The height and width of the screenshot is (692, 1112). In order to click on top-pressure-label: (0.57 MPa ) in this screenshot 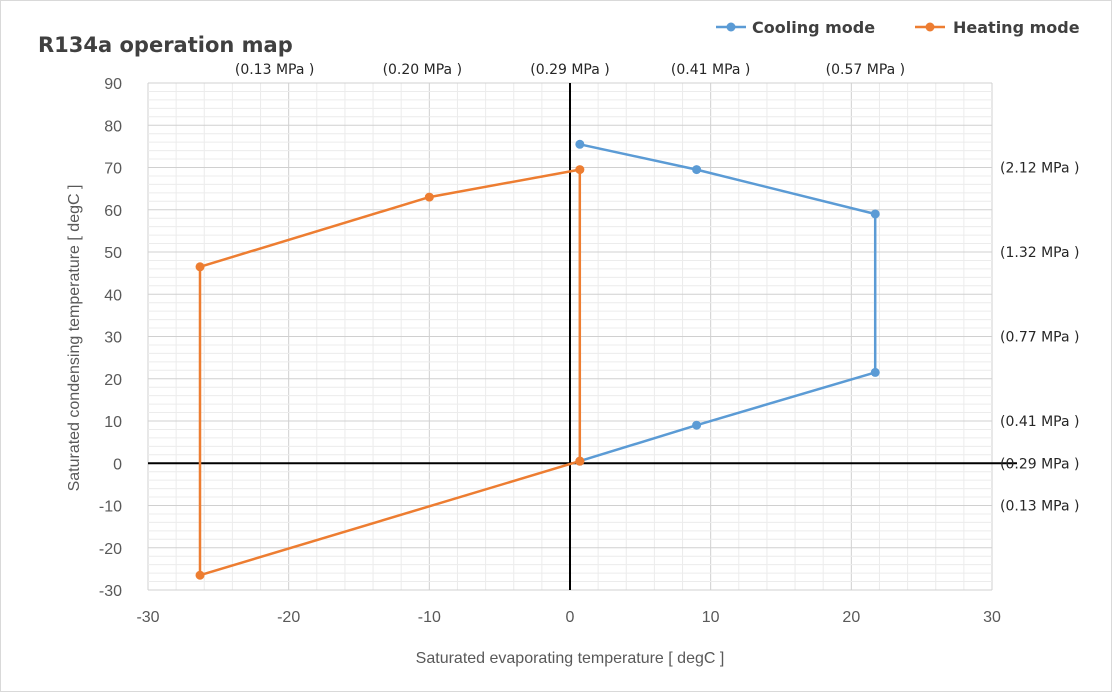, I will do `click(865, 70)`.